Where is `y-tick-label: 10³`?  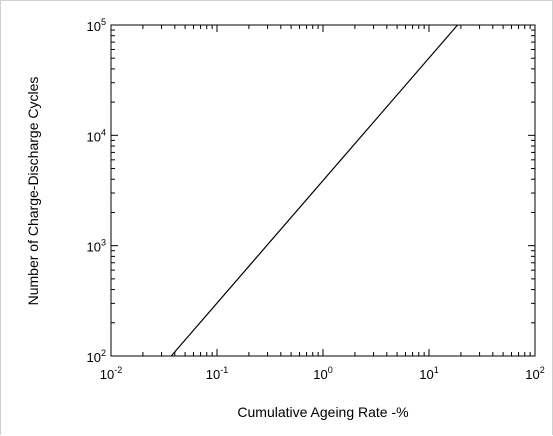
y-tick-label: 10³ is located at coordinates (96, 246).